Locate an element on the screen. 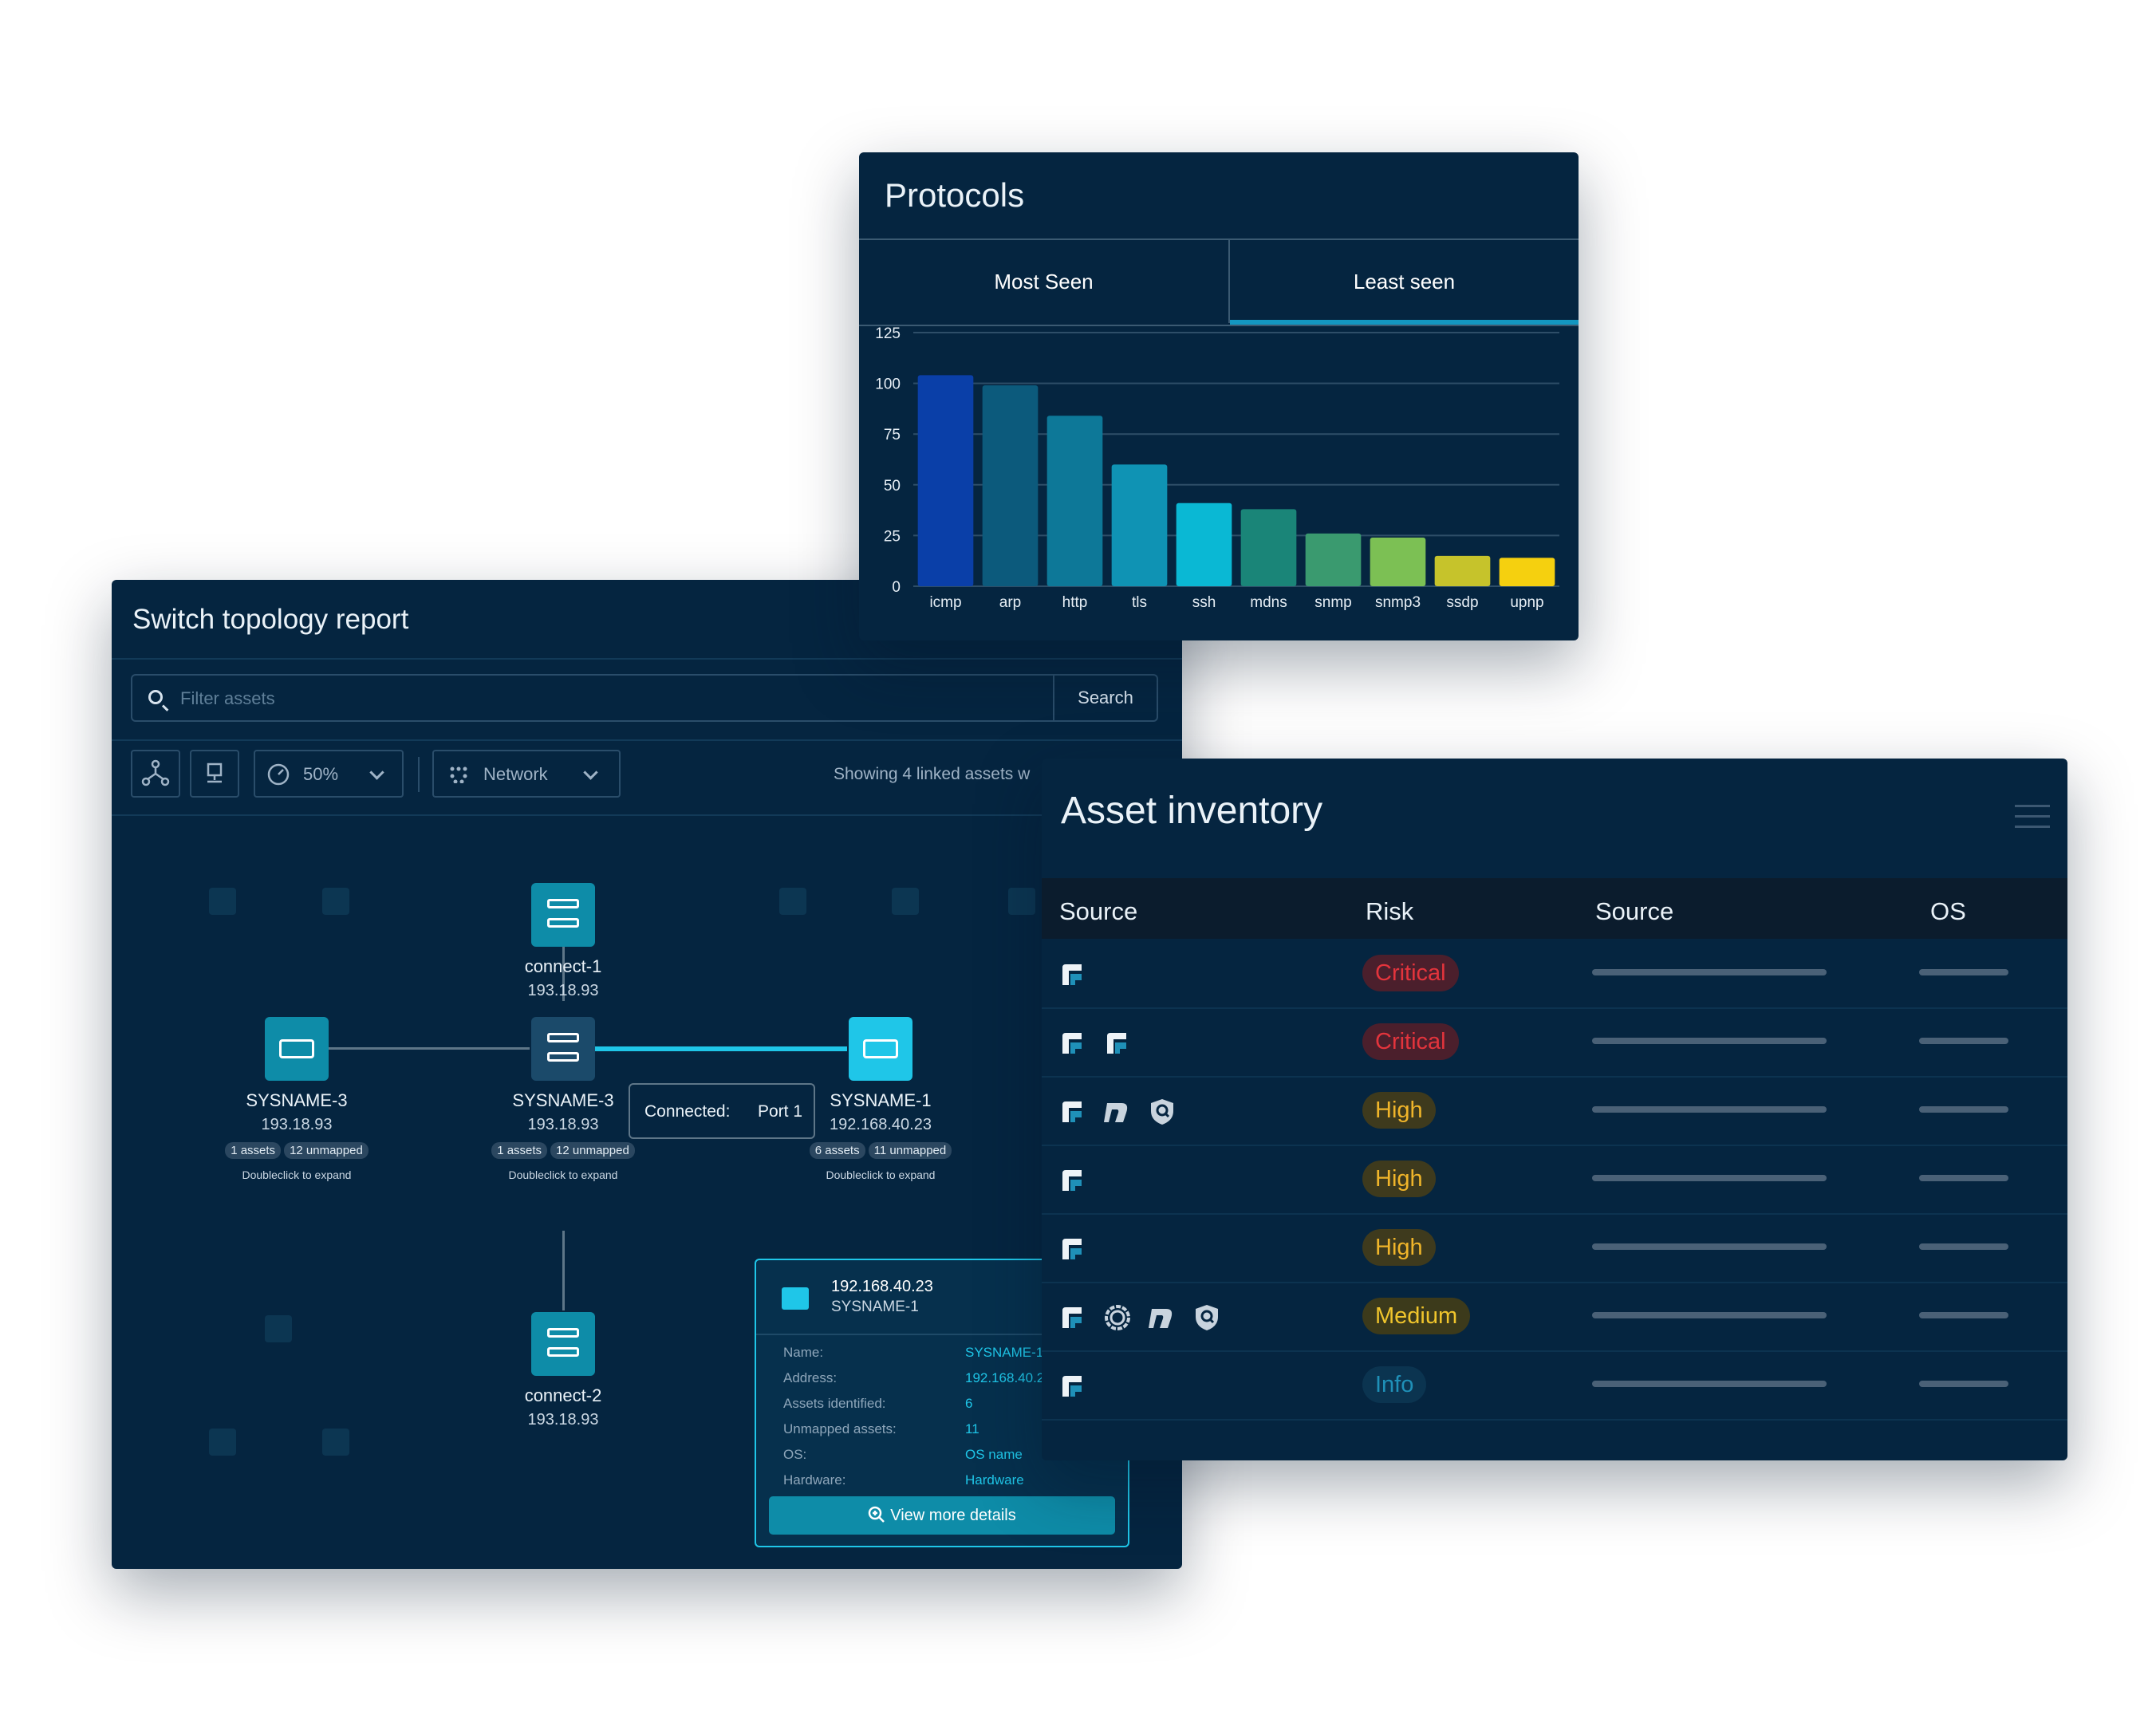 Image resolution: width=2156 pixels, height=1730 pixels. y-tick-label: 50 is located at coordinates (893, 487).